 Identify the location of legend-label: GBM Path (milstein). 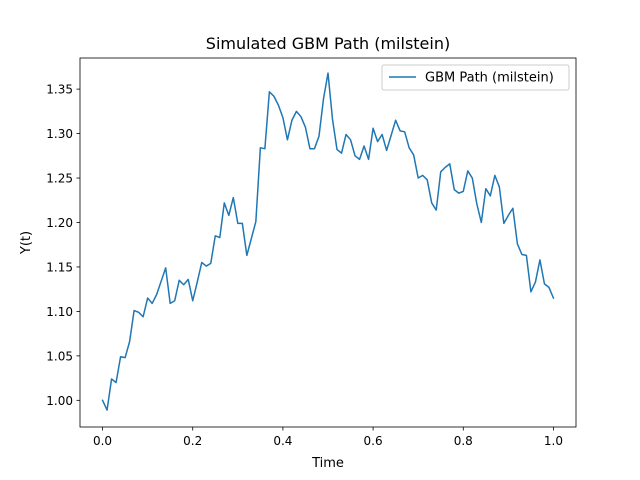
(489, 78).